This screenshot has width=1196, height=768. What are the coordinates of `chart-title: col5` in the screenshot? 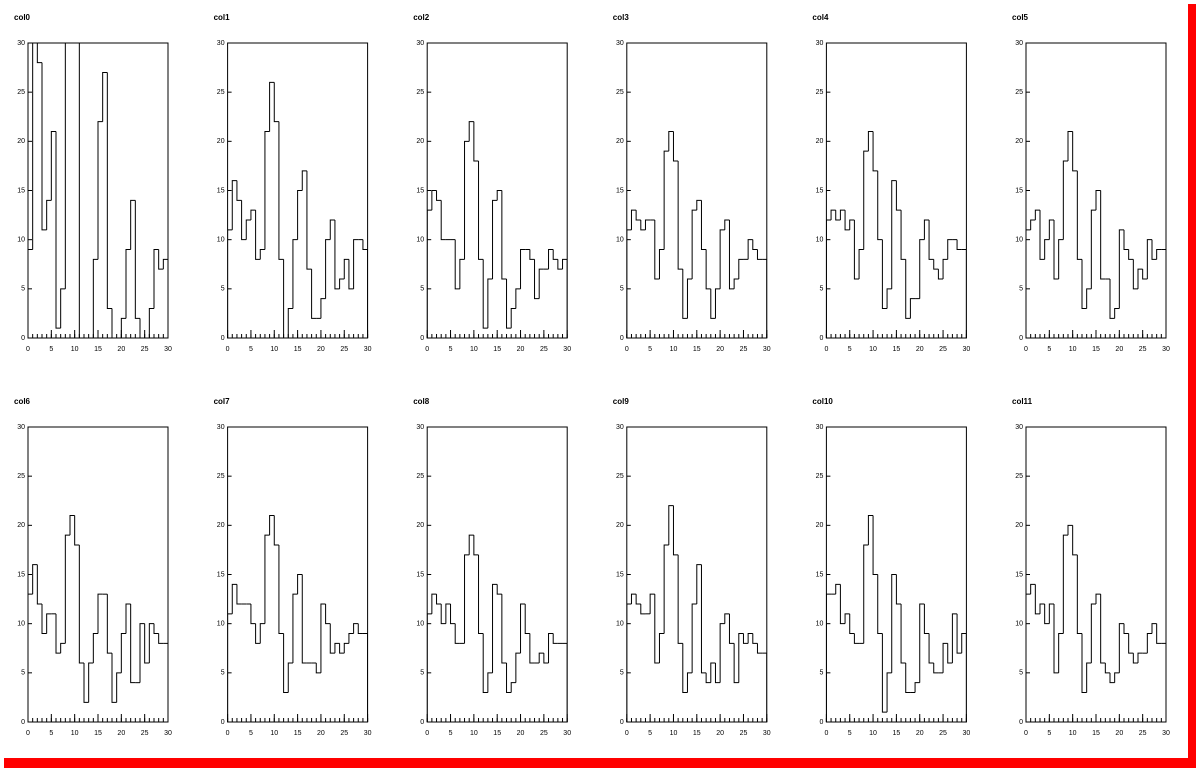 It's located at (1020, 17).